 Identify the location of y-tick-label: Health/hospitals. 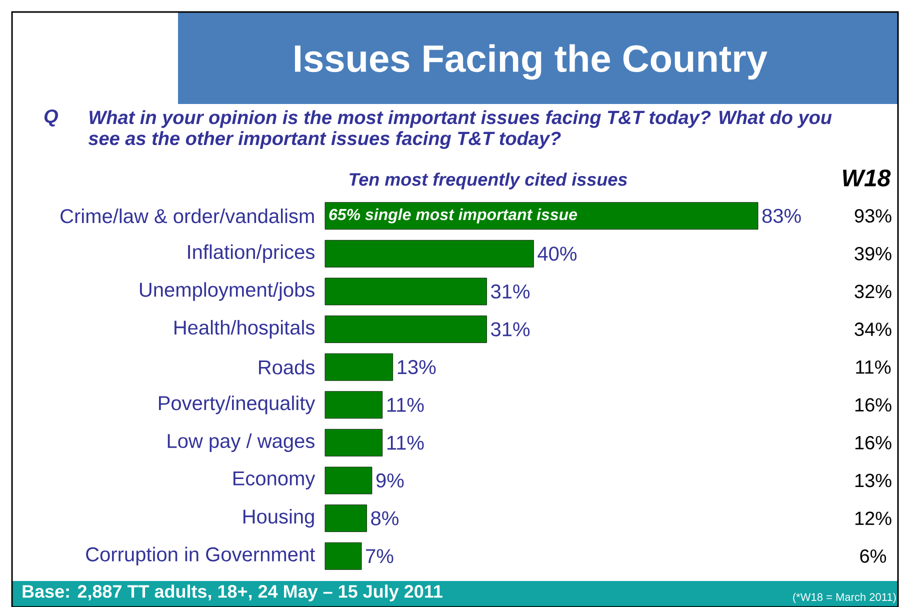
(244, 329).